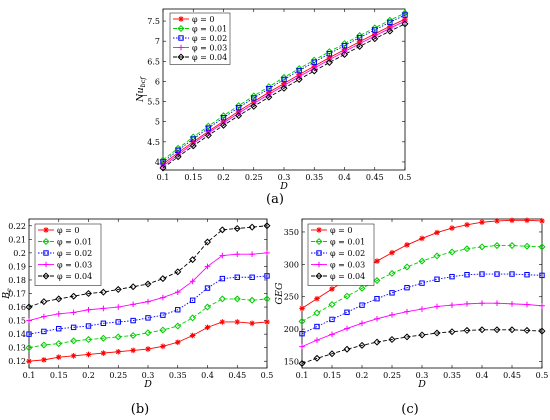 The width and height of the screenshot is (550, 420). I want to click on x-tick-label: 0.1, so click(29, 375).